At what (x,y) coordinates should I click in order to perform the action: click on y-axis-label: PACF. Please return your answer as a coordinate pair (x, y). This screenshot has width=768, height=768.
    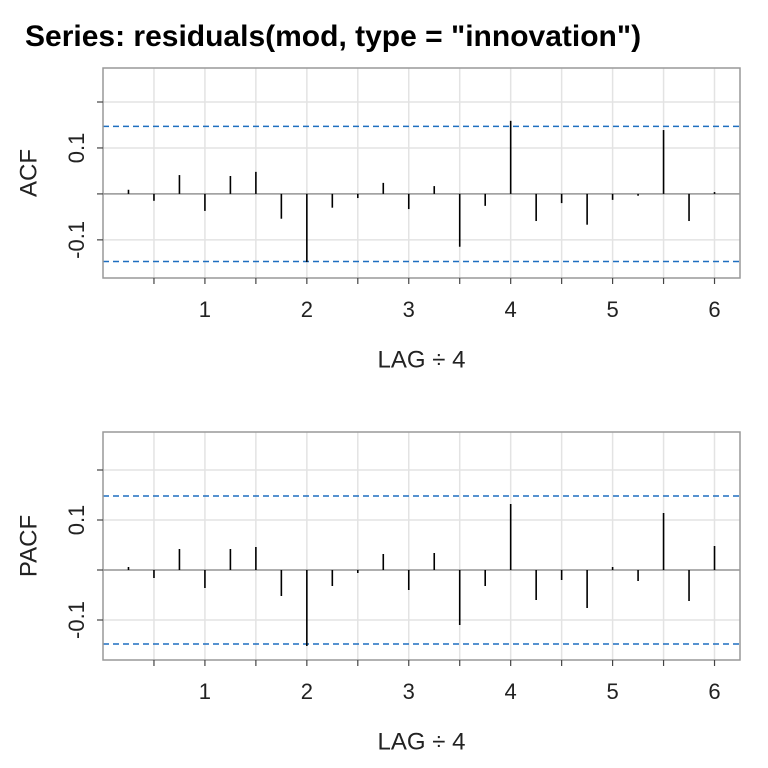
    Looking at the image, I should click on (28, 546).